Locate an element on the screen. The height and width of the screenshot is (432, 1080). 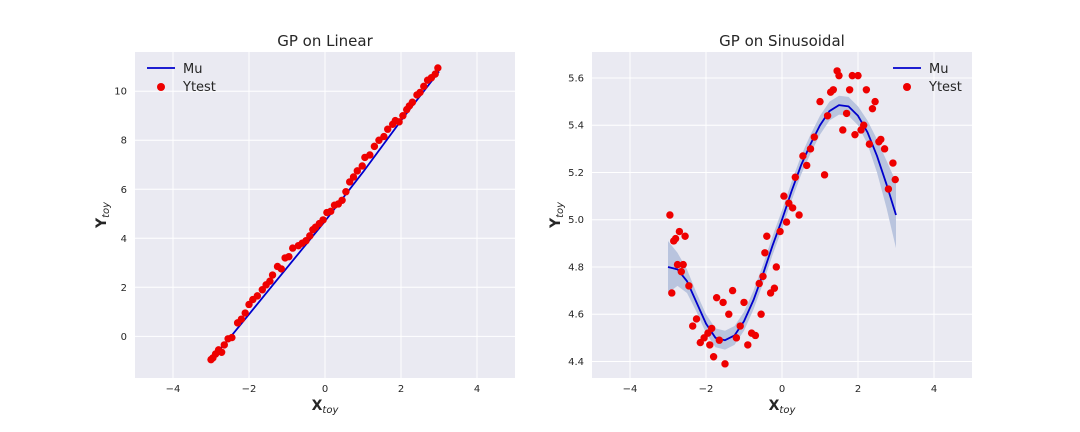
y-tick-label: 4.4 is located at coordinates (576, 362).